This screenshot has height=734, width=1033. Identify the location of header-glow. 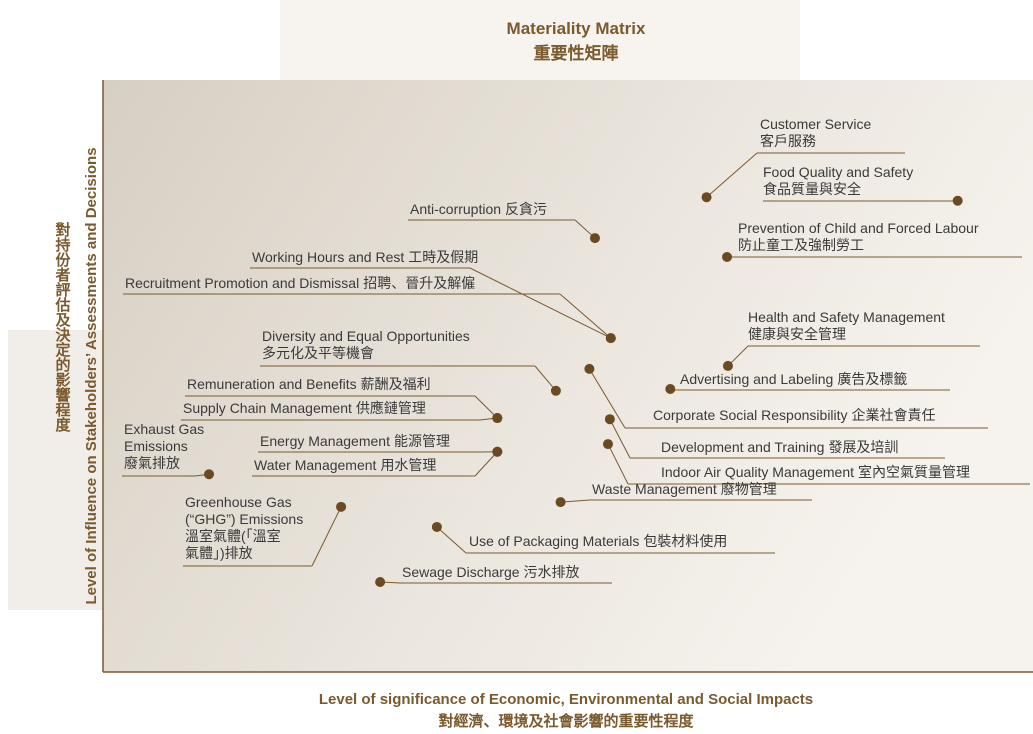
(540, 40).